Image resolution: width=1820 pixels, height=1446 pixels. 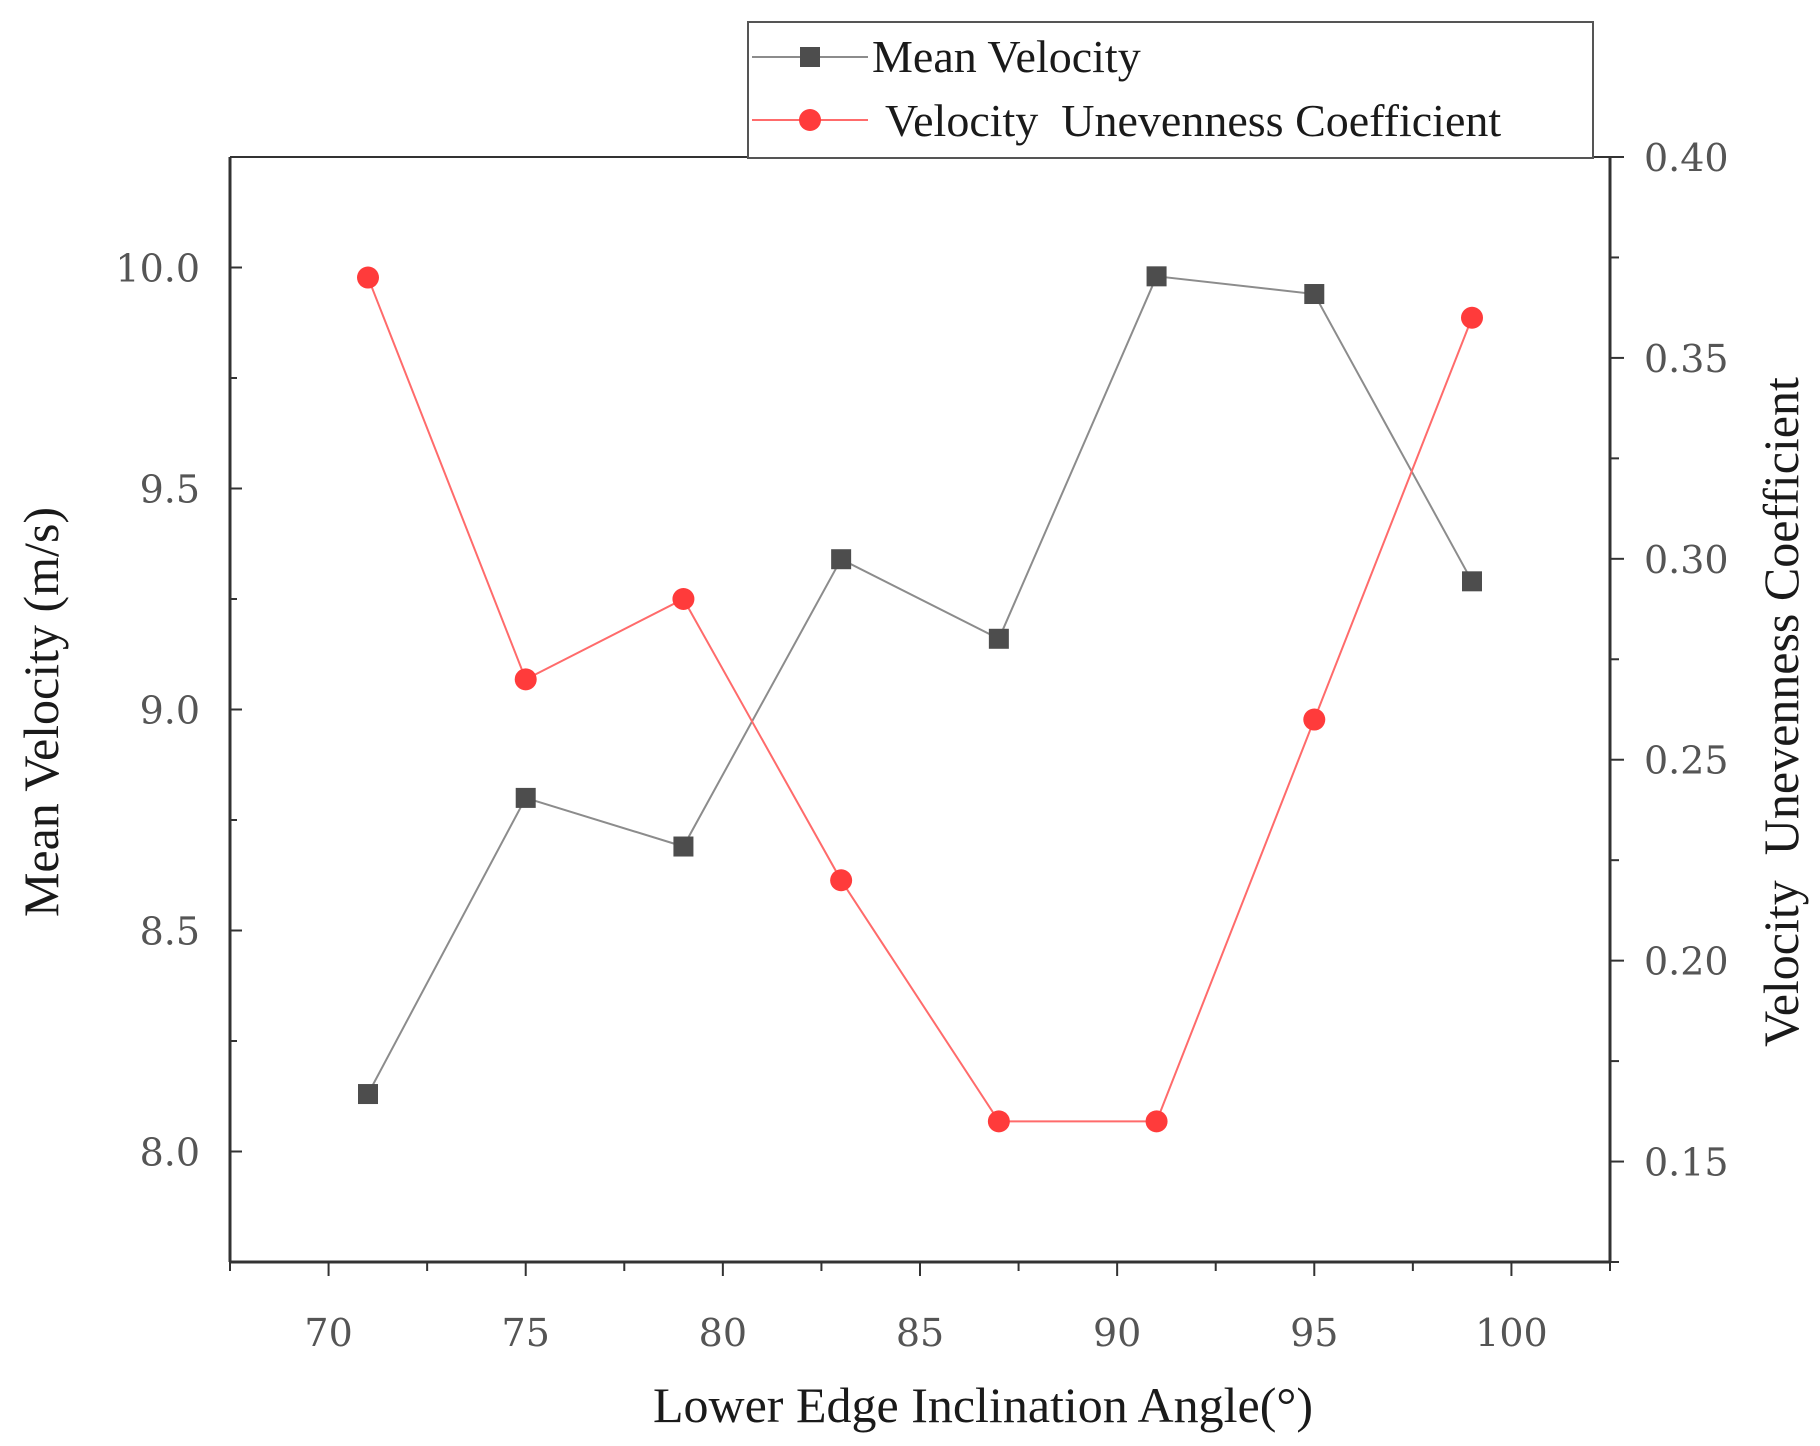 What do you see at coordinates (328, 1333) in the screenshot?
I see `x-tick-label: 70` at bounding box center [328, 1333].